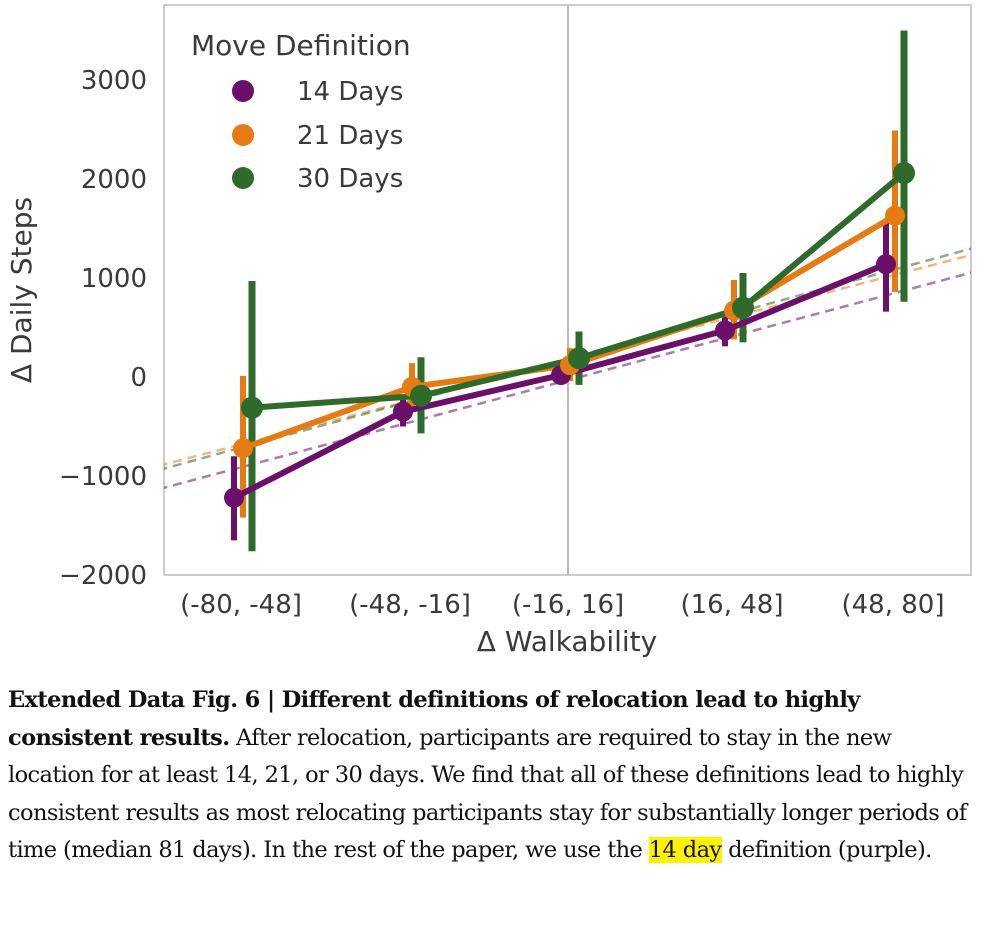 The height and width of the screenshot is (928, 1000). I want to click on x-tick-label: (-80, -48], so click(241, 605).